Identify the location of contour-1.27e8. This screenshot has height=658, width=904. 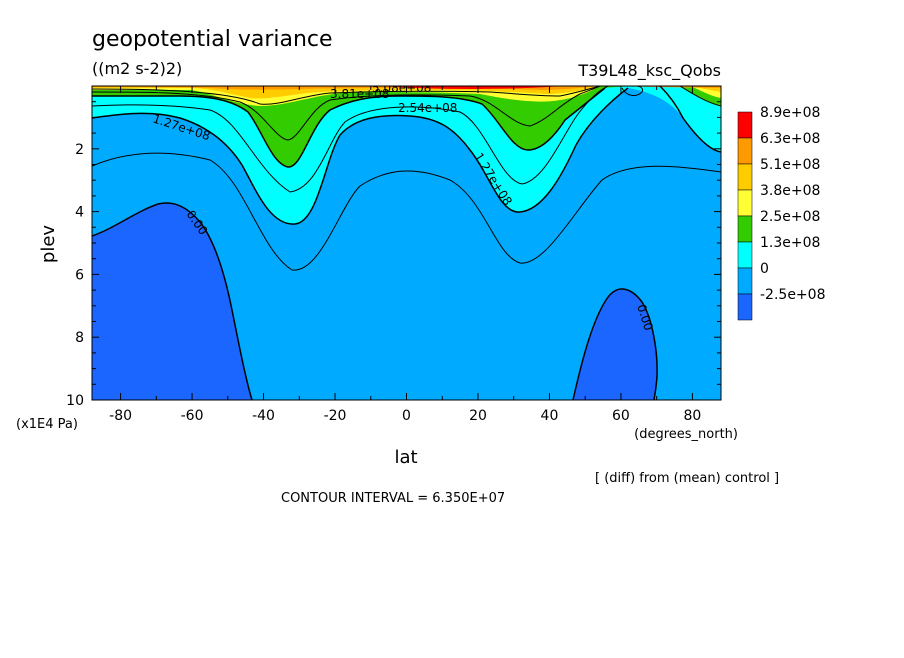
(360, 156).